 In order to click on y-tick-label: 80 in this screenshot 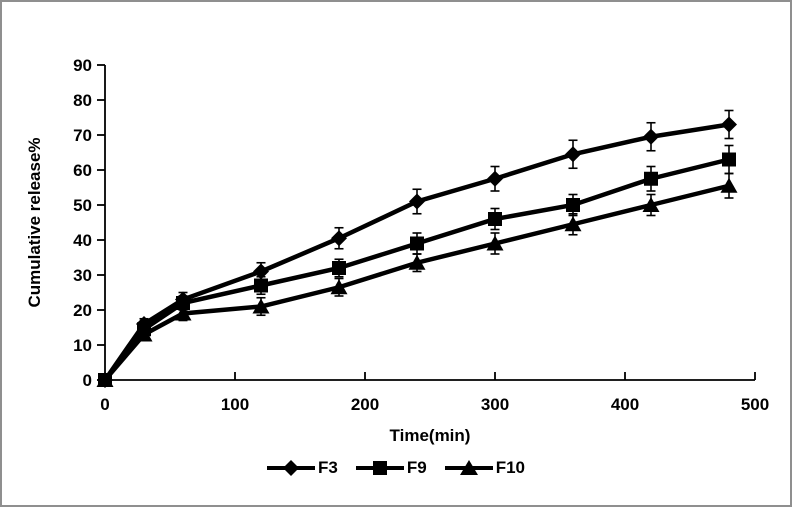, I will do `click(82, 100)`.